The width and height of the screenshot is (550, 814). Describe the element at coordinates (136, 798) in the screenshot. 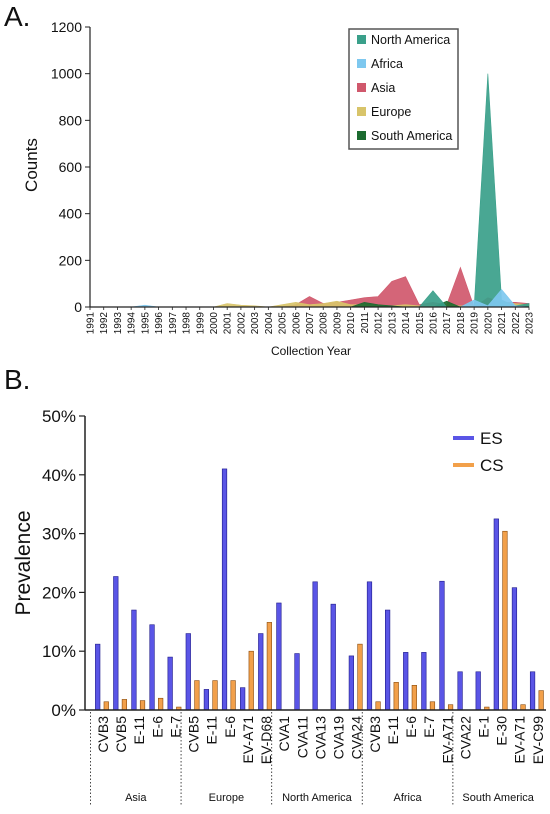

I see `panel-b-group-label: Asia` at that location.